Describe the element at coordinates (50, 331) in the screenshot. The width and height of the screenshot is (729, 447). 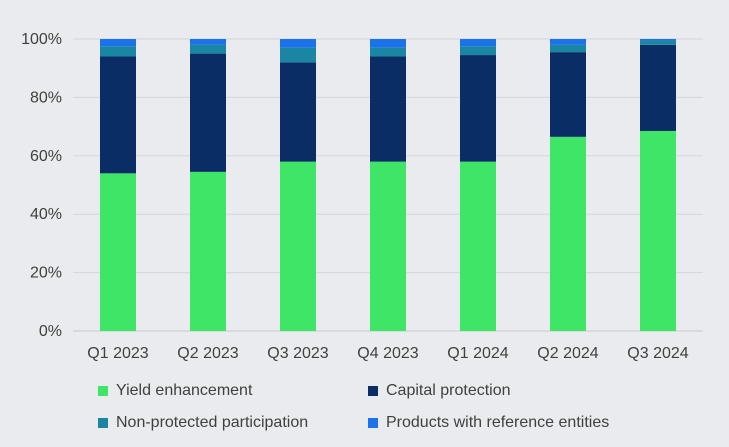
I see `y-tick-label: 0%` at that location.